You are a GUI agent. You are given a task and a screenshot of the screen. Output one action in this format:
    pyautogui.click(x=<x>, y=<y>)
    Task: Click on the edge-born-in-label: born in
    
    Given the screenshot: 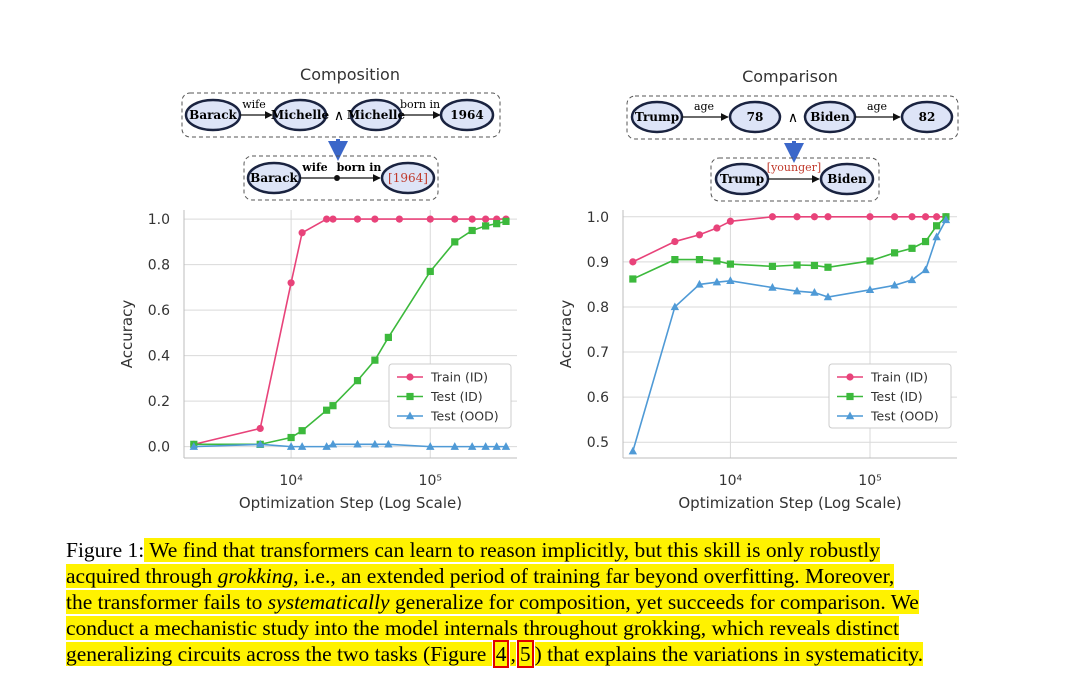 What is the action you would take?
    pyautogui.click(x=420, y=104)
    